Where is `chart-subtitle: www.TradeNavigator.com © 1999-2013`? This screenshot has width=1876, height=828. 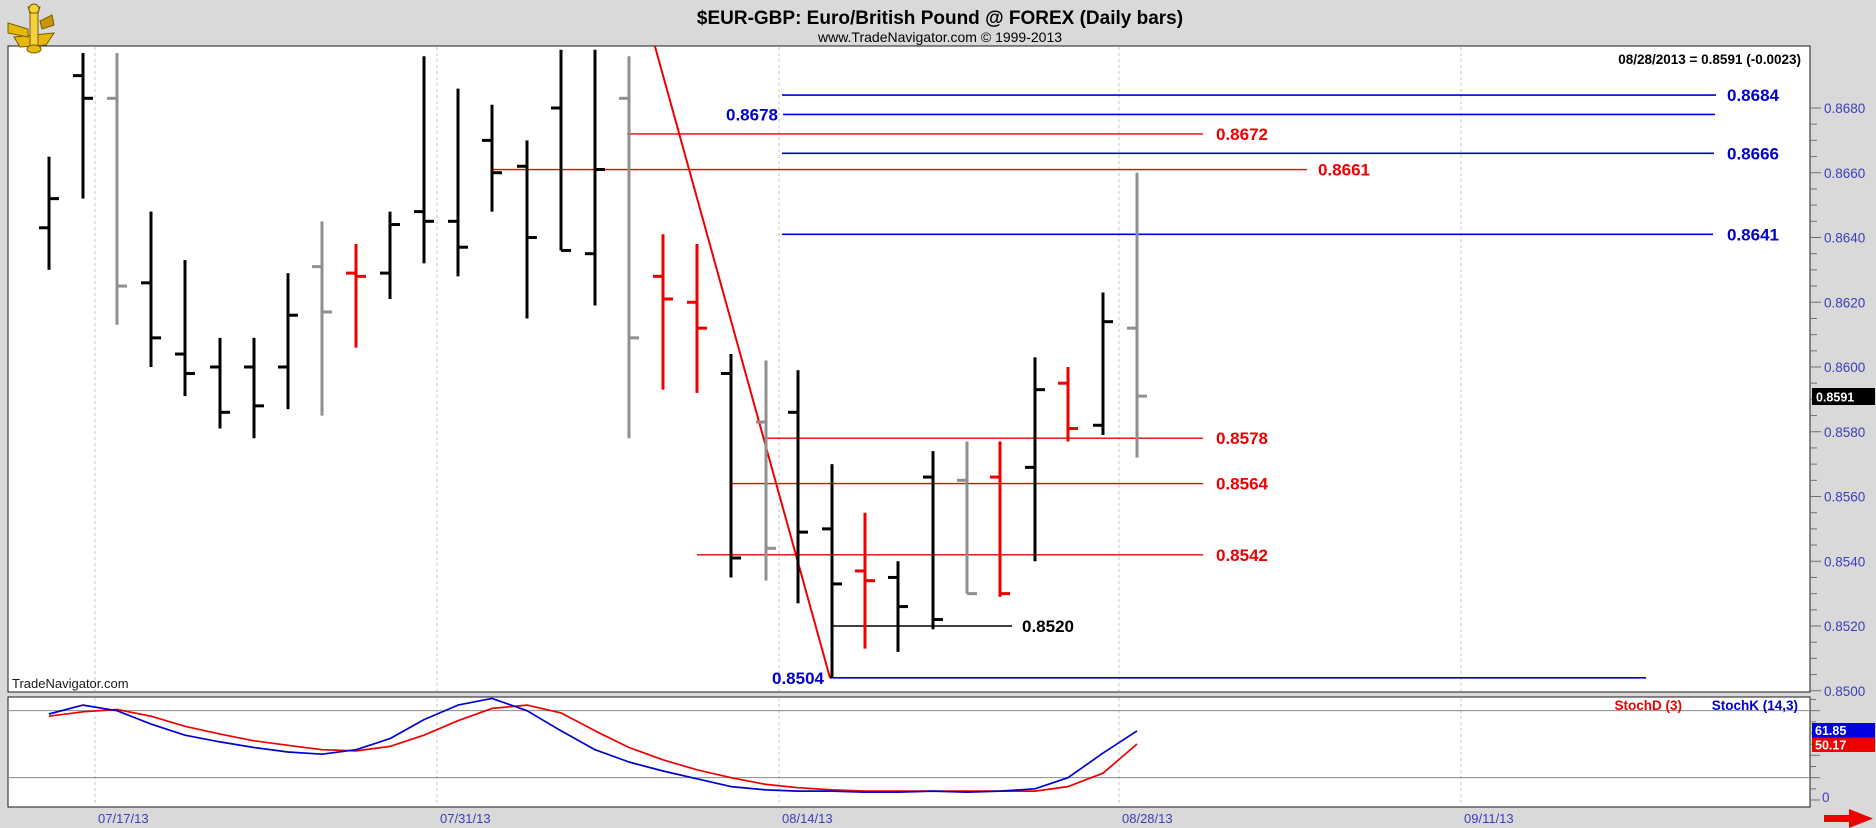
chart-subtitle: www.TradeNavigator.com © 1999-2013 is located at coordinates (939, 37).